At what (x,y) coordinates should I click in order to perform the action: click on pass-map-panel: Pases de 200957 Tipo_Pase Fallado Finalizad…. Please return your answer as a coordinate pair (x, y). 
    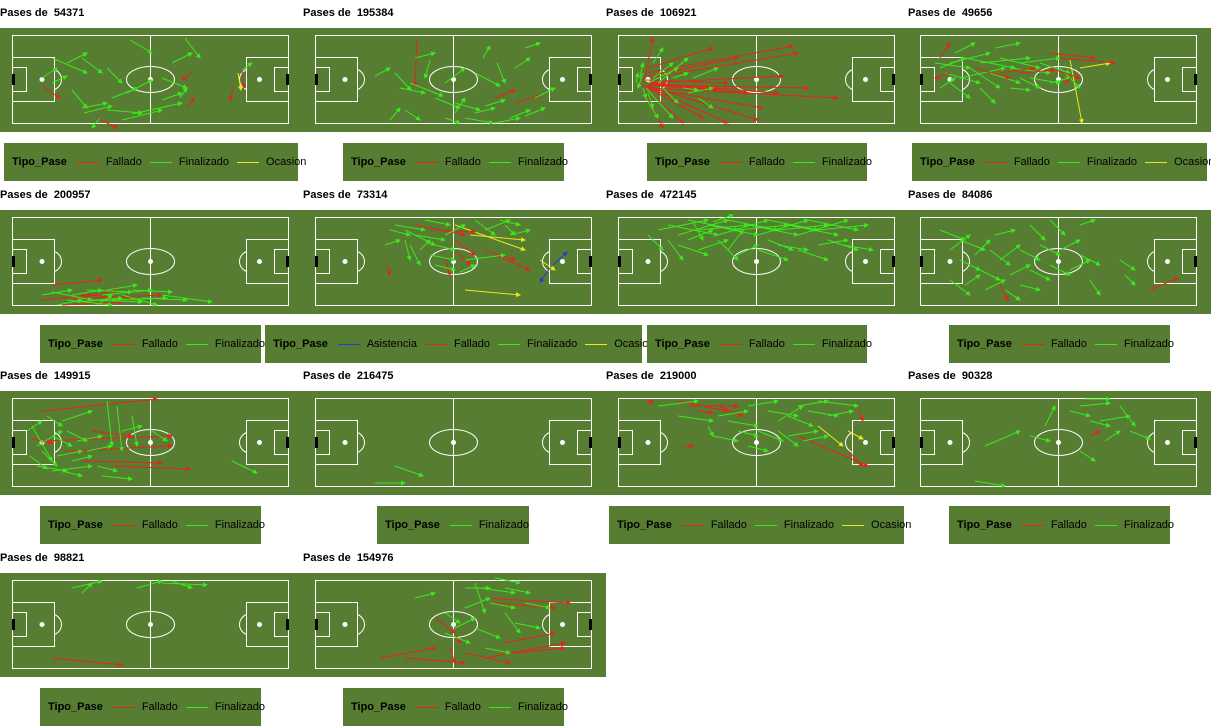
    Looking at the image, I should click on (151, 272).